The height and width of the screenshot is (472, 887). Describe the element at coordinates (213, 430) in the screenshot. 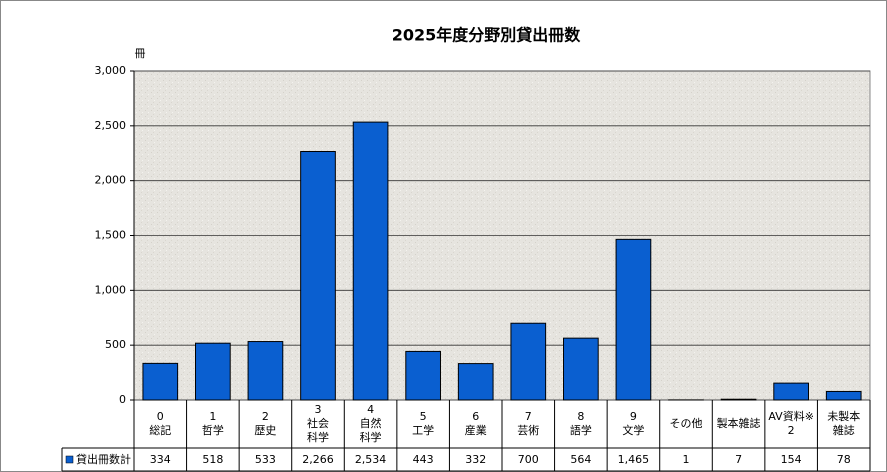

I see `x-tick-label: 哲学` at that location.